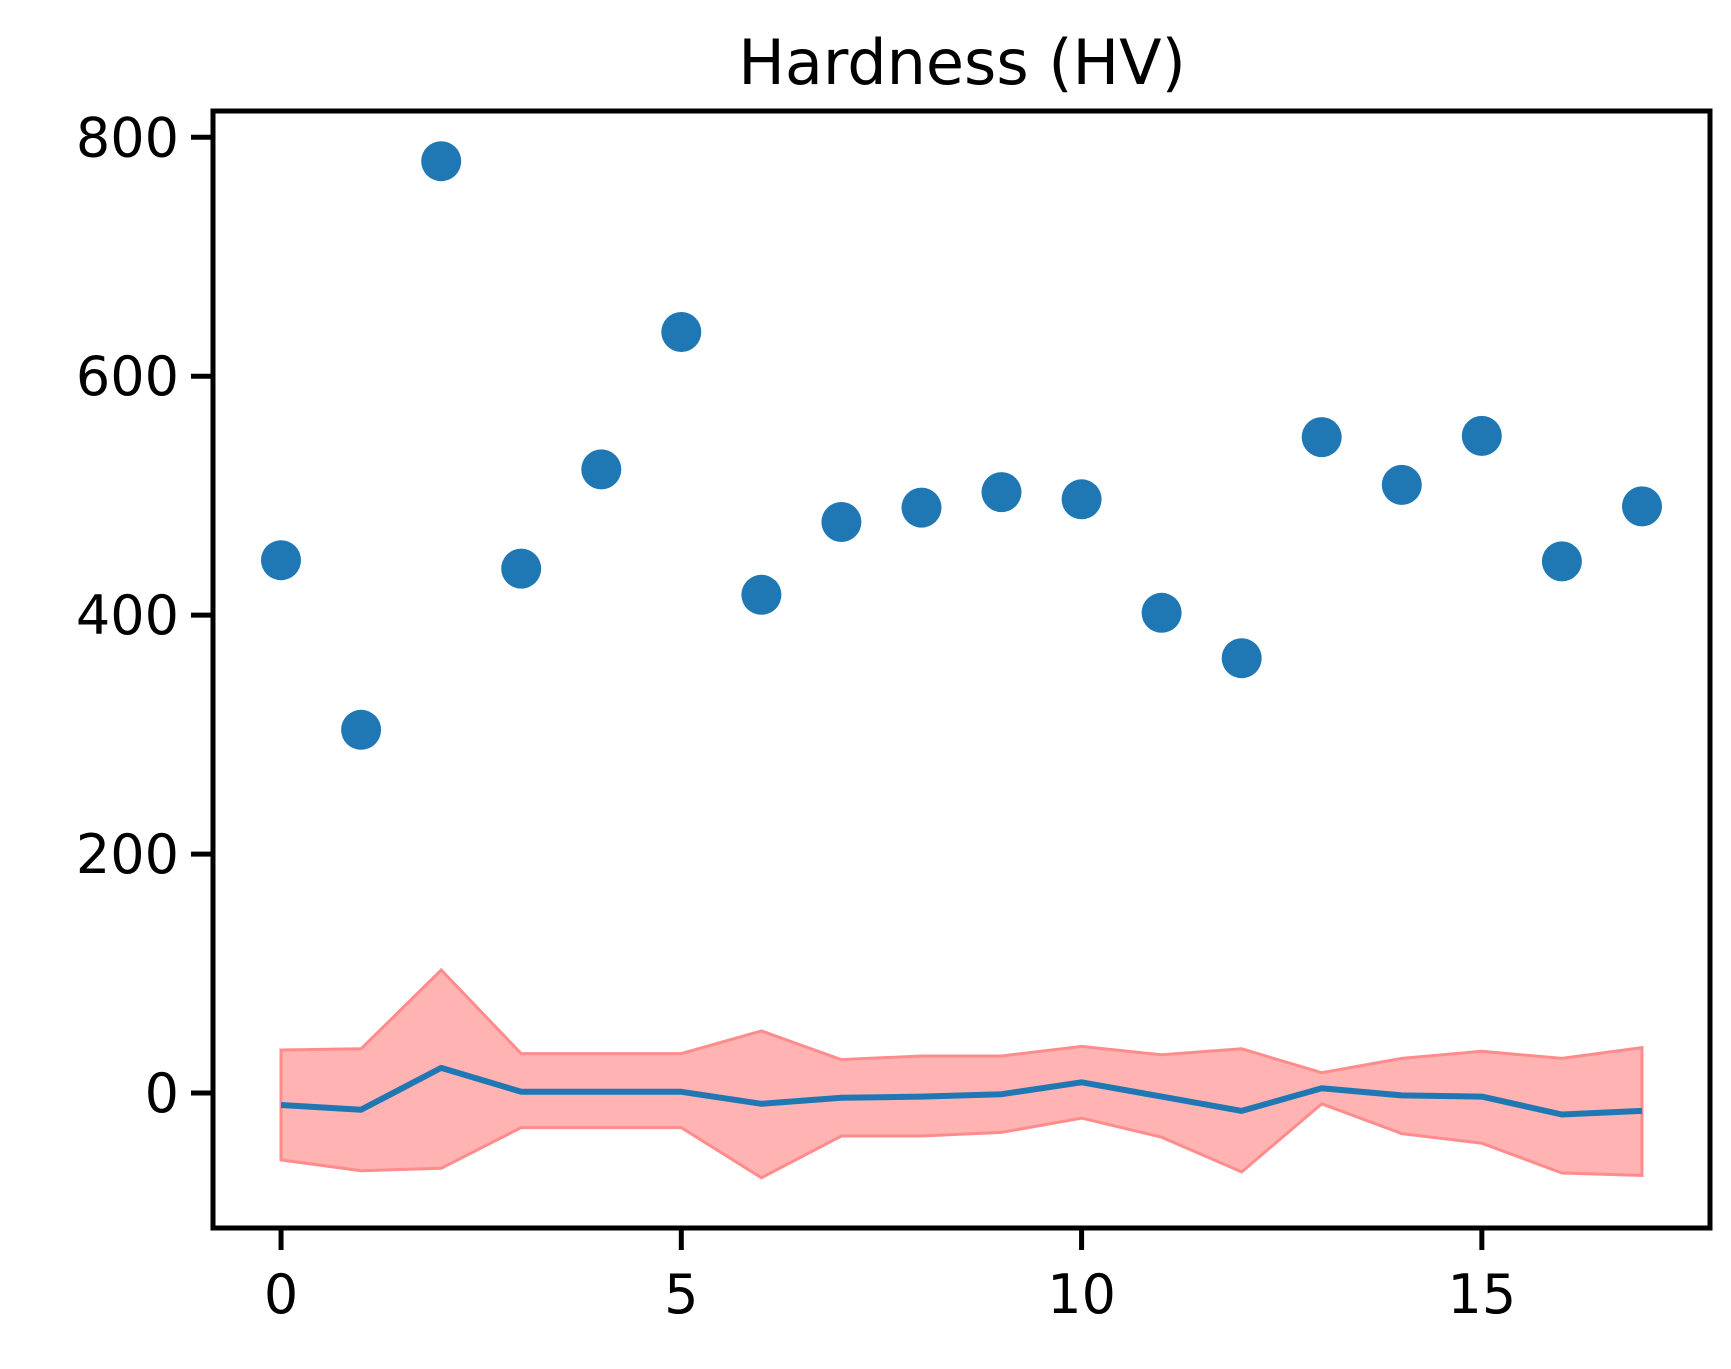 This screenshot has width=1731, height=1369. I want to click on band-area, so click(961, 1073).